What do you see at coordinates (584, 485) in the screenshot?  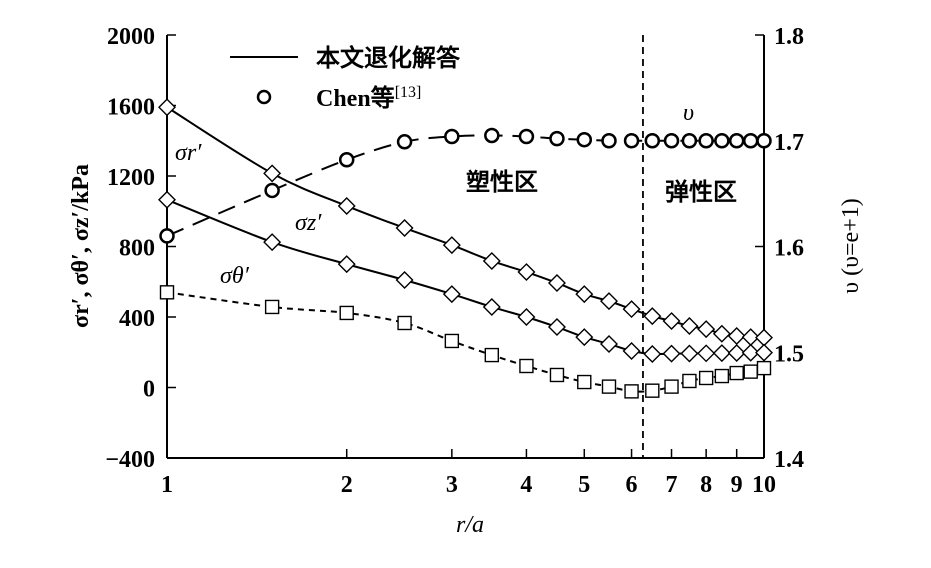 I see `x-tick-label: 5` at bounding box center [584, 485].